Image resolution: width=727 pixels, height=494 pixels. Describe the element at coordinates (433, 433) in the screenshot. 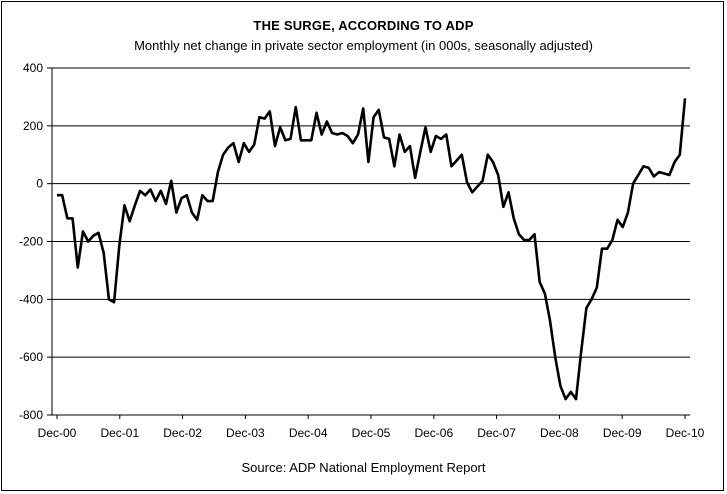

I see `x-tick-label-6: Dec-06` at that location.